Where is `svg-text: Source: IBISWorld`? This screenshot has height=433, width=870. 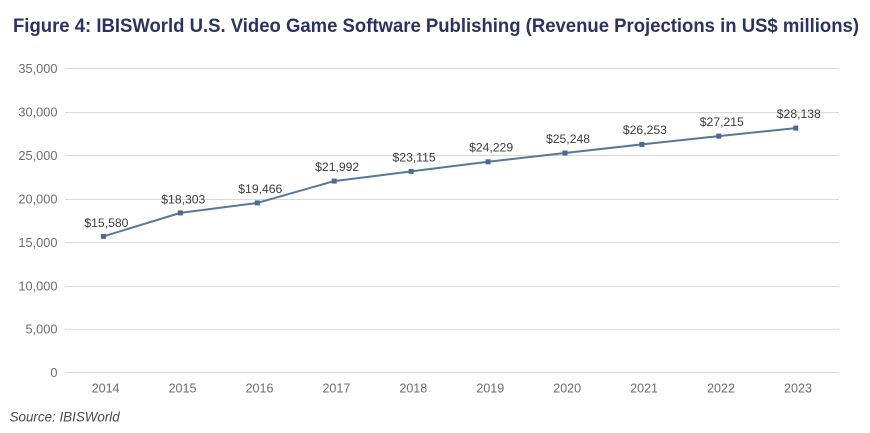
svg-text: Source: IBISWorld is located at coordinates (65, 417).